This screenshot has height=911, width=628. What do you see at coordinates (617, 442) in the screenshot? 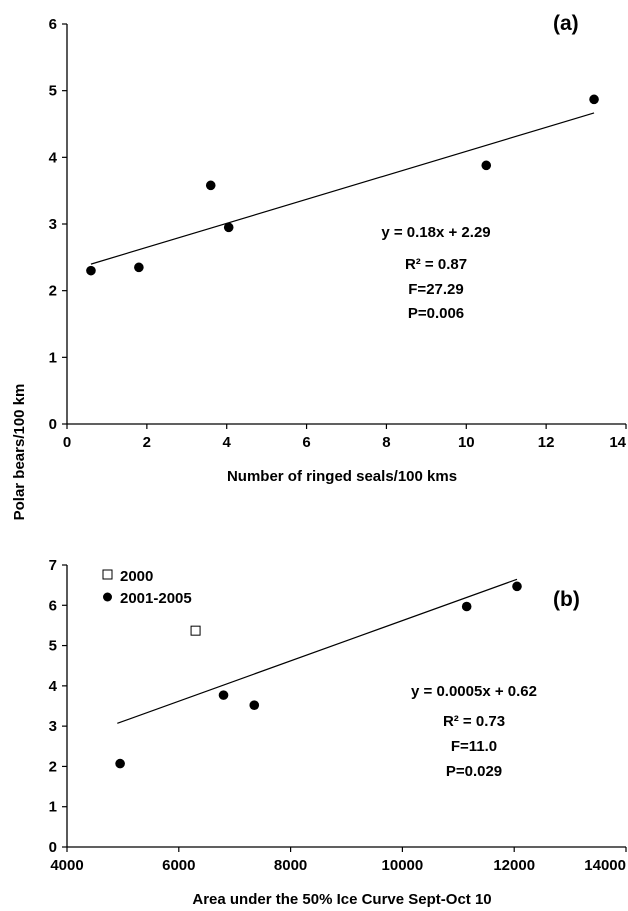
I see `x-tick-label: 14` at bounding box center [617, 442].